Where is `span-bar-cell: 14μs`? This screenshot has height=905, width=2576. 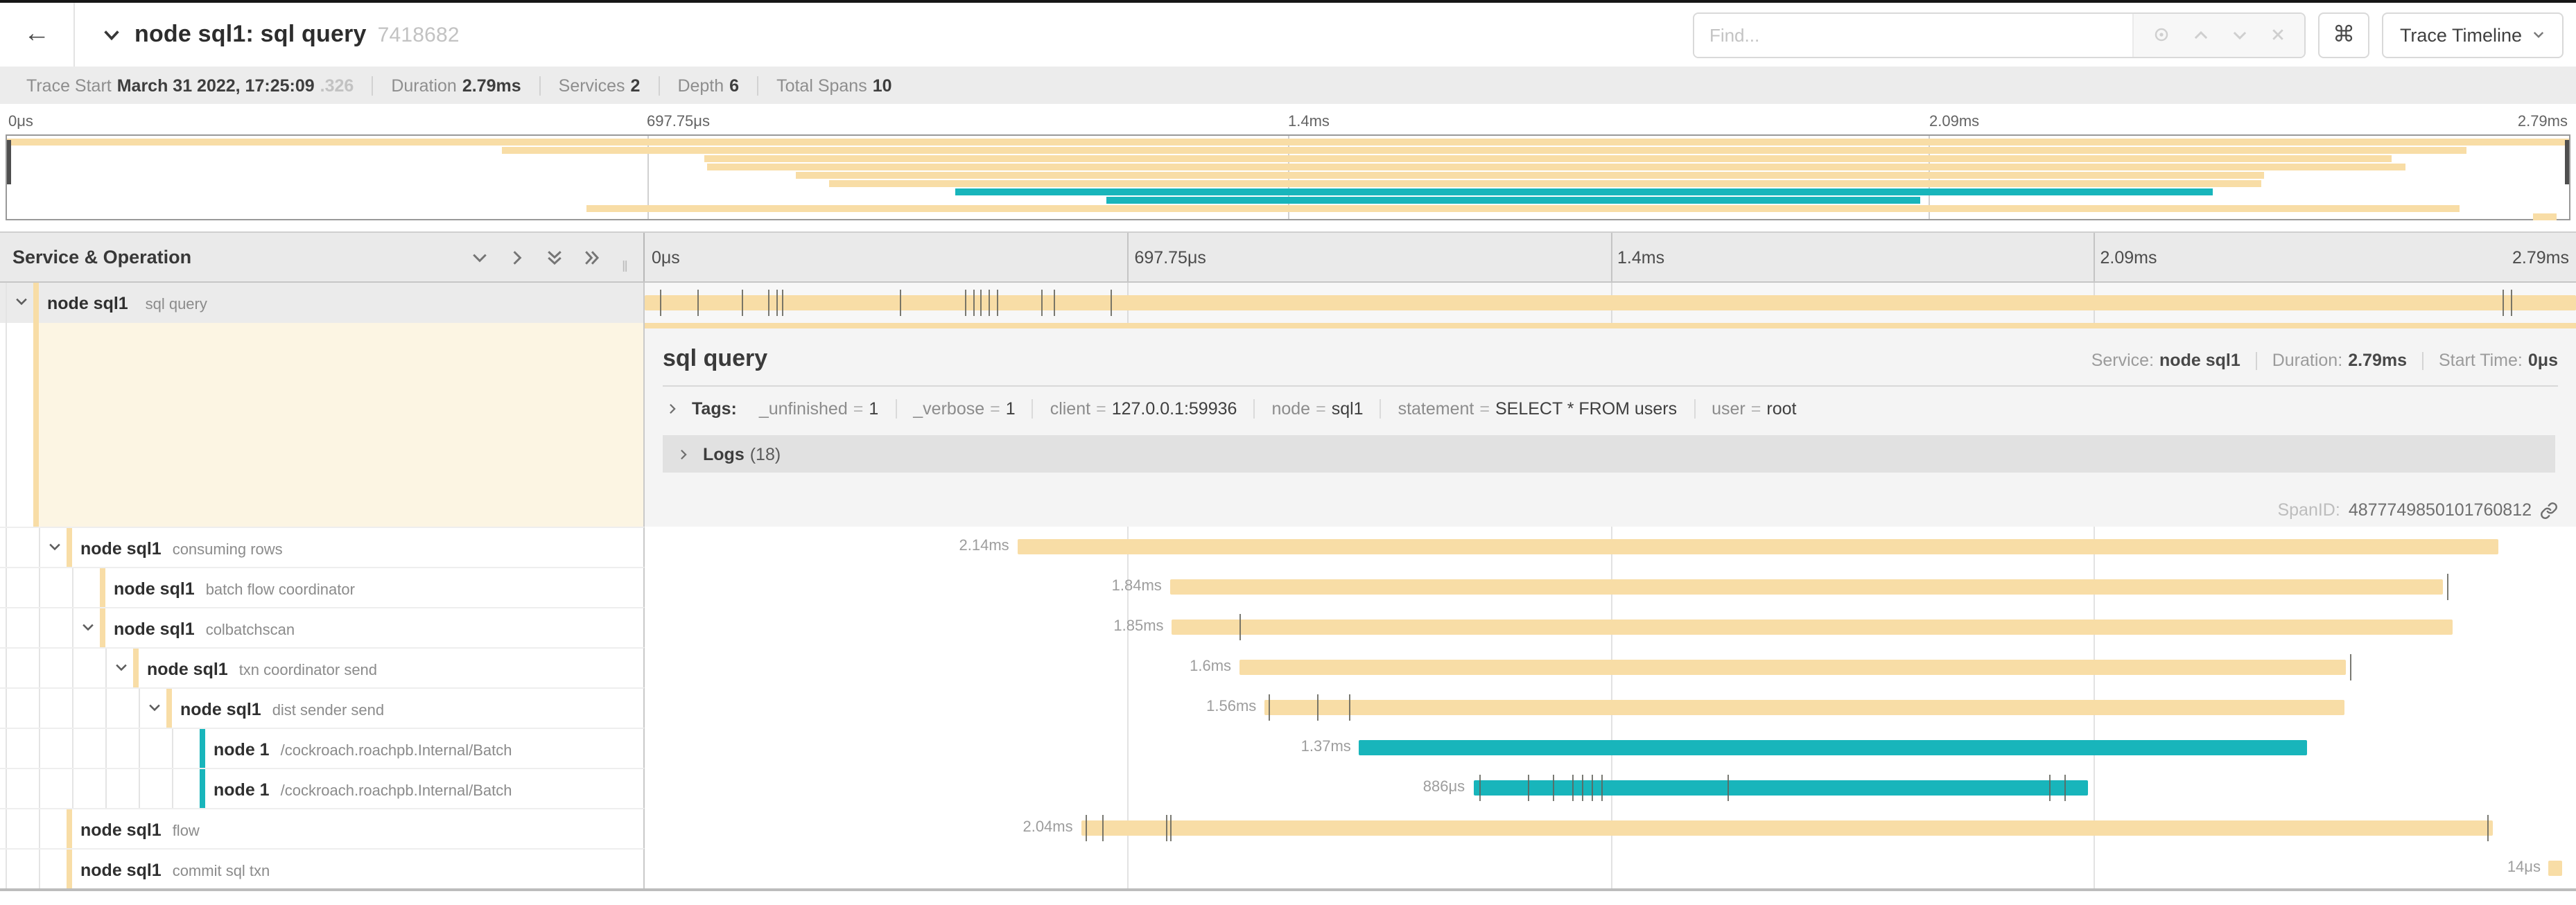
span-bar-cell: 14μs is located at coordinates (1610, 868).